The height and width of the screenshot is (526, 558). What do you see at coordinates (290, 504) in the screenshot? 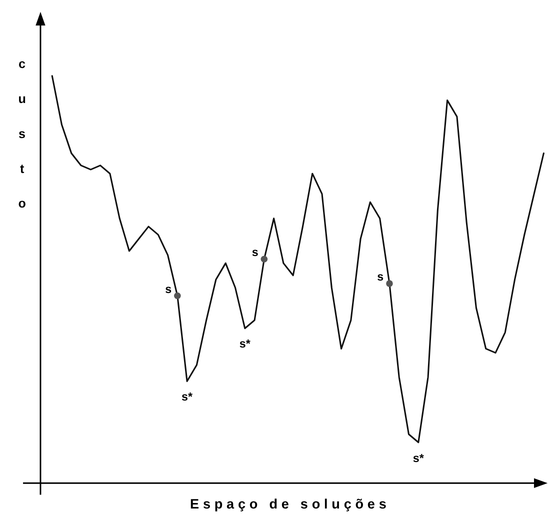
I see `x-axis-title: Espaço de soluções` at bounding box center [290, 504].